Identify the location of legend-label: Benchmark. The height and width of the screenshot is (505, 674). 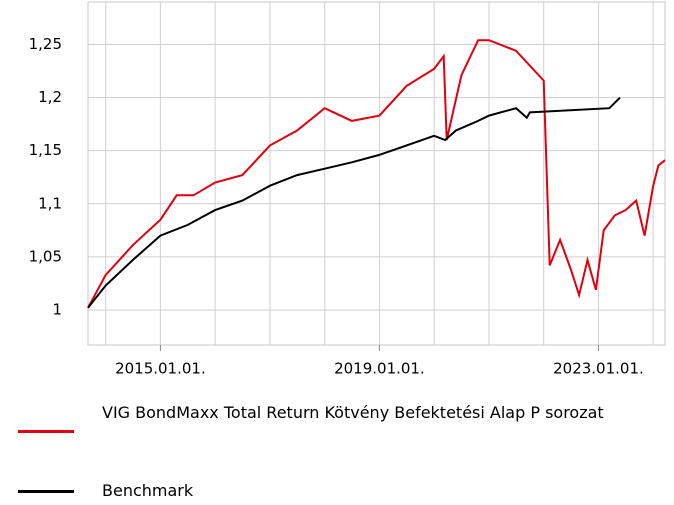
(148, 490).